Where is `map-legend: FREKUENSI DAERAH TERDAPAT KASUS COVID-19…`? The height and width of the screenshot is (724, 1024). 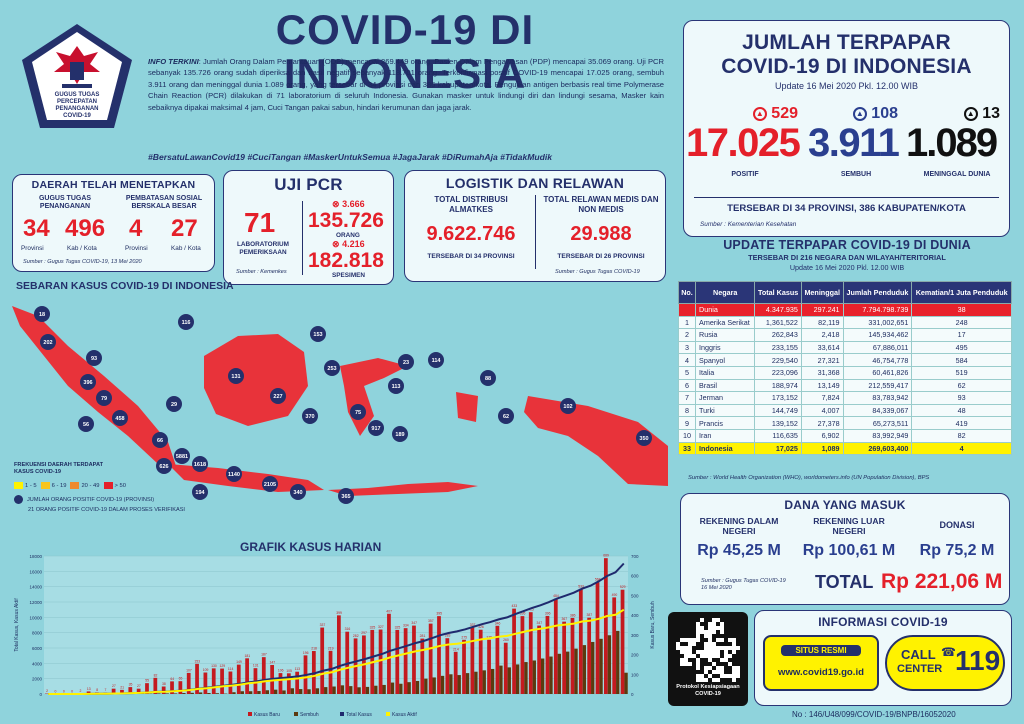
map-legend: FREKUENSI DAERAH TERDAPAT KASUS COVID-19… is located at coordinates (164, 487).